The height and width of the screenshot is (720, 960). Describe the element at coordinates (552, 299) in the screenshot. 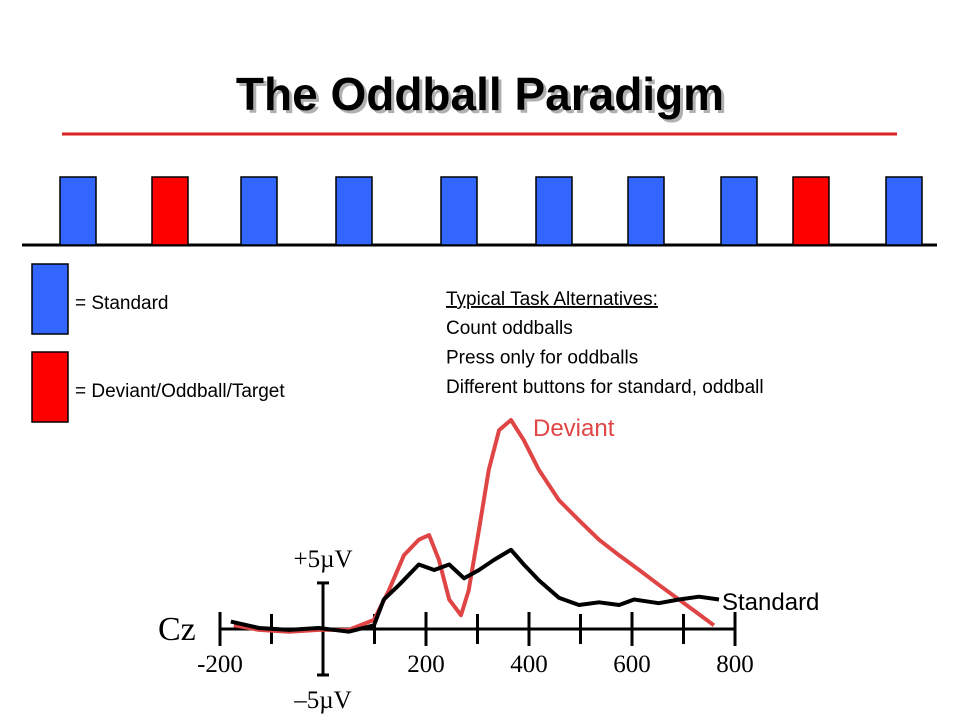

I see `task-heading: Typical Task Alternatives:` at that location.